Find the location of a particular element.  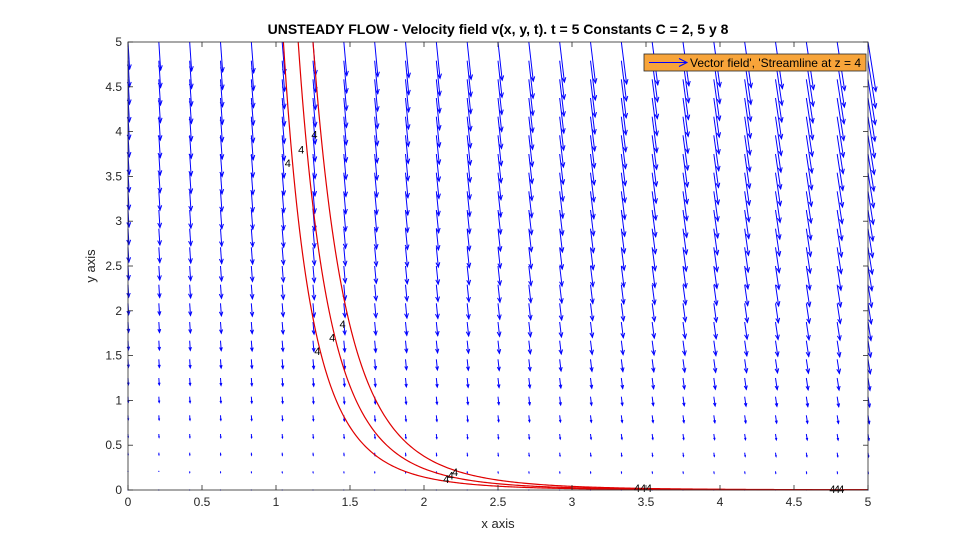

legend-arrow-head is located at coordinates (683, 62).